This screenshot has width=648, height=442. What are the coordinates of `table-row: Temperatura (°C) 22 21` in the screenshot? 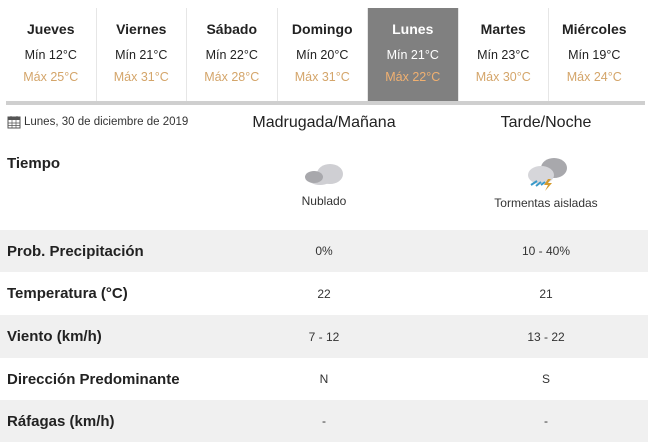 It's located at (324, 293).